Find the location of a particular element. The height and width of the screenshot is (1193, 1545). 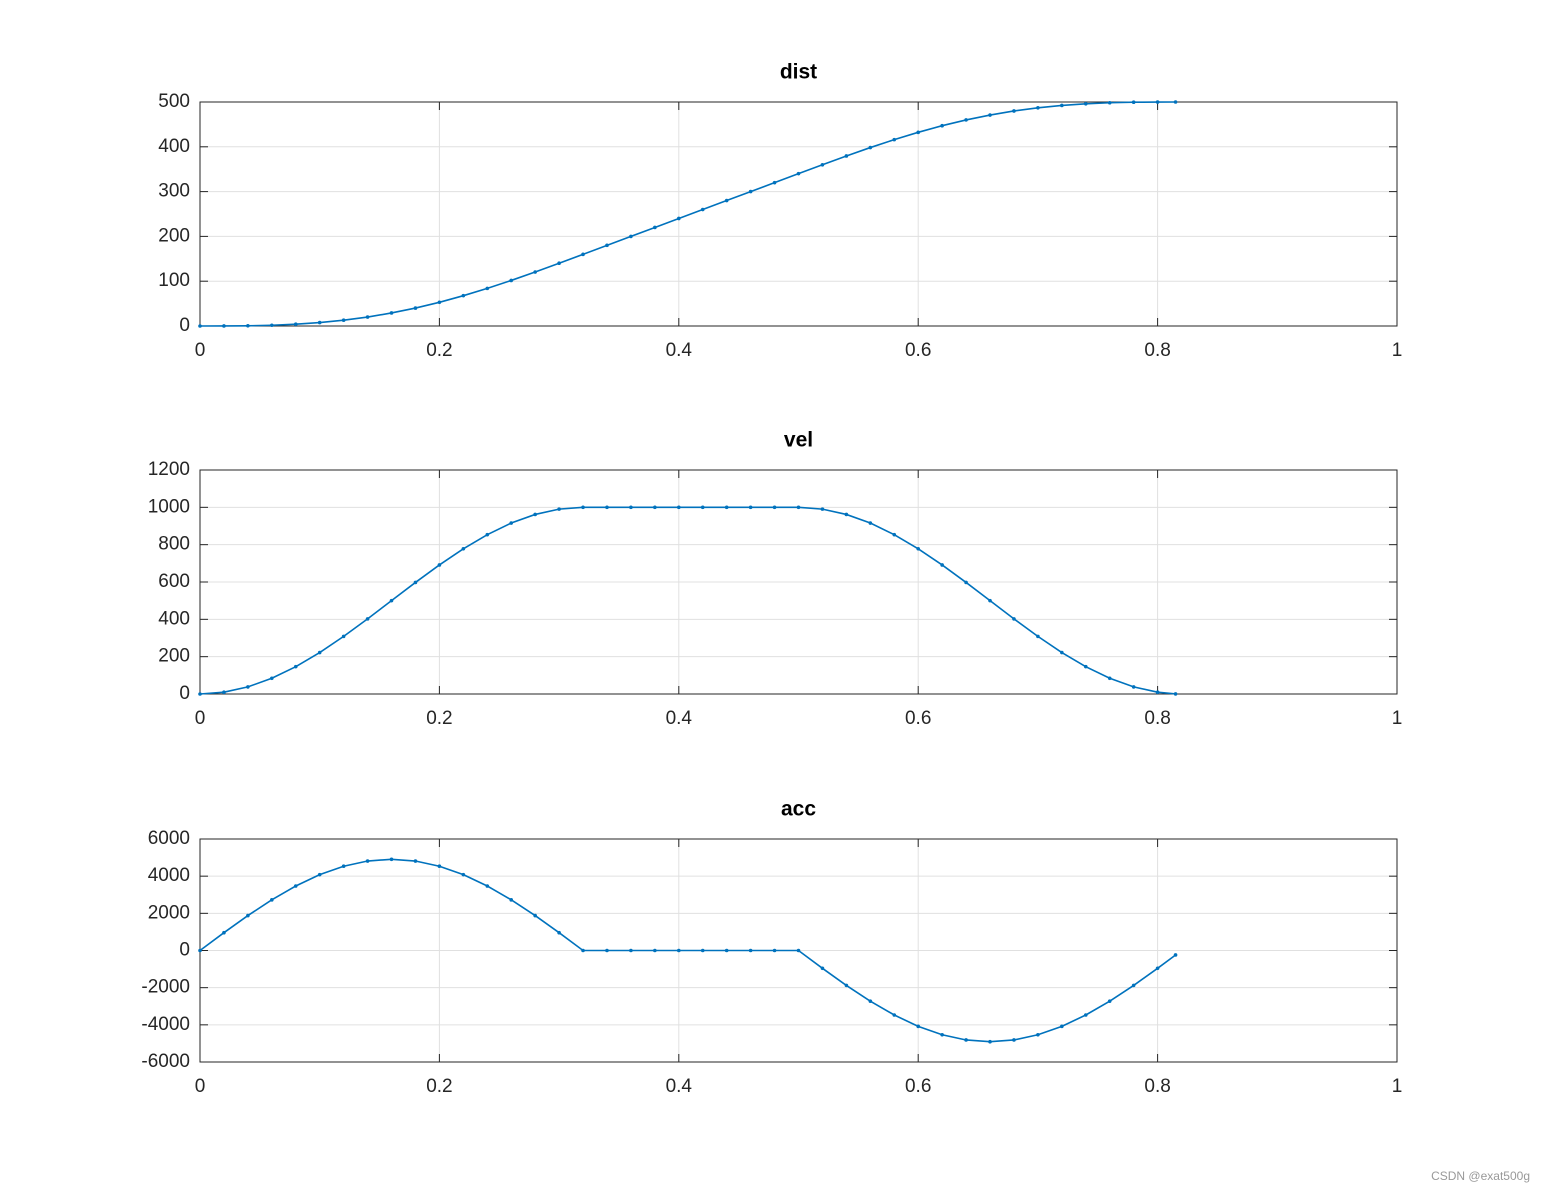

x-tick-label: 0.2 is located at coordinates (439, 718).